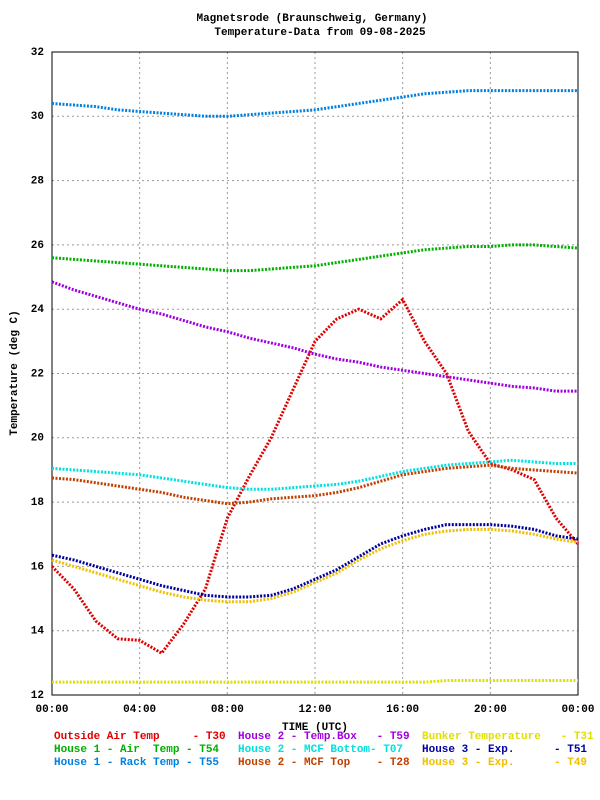  I want to click on y-tick-label: 18, so click(38, 503).